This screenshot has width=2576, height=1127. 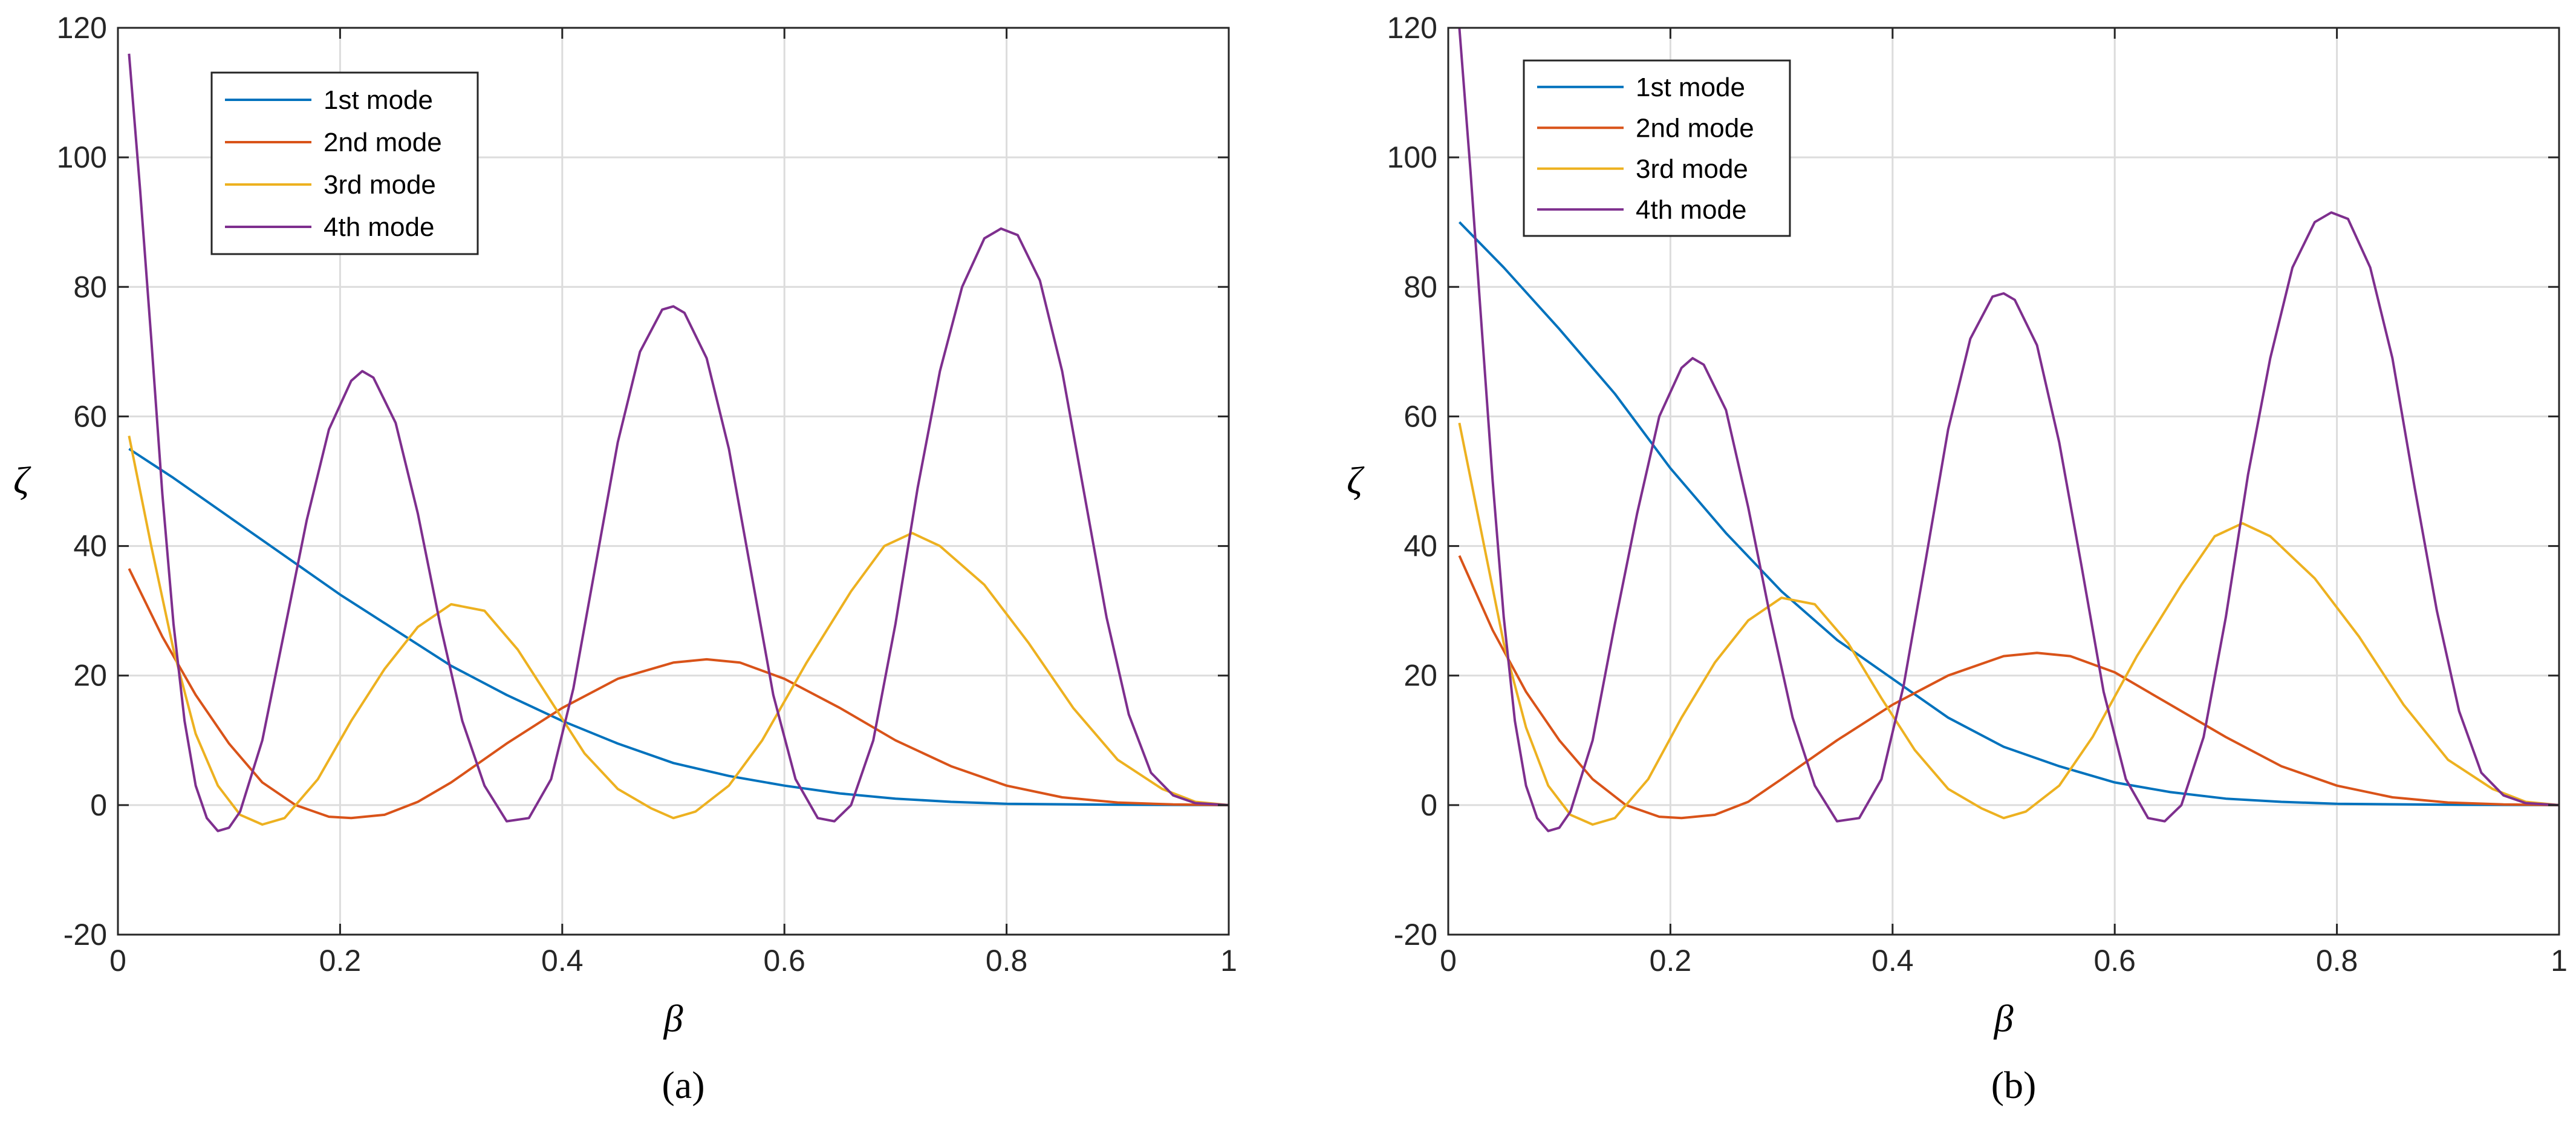 I want to click on series-line-1st-mode, so click(x=678, y=627).